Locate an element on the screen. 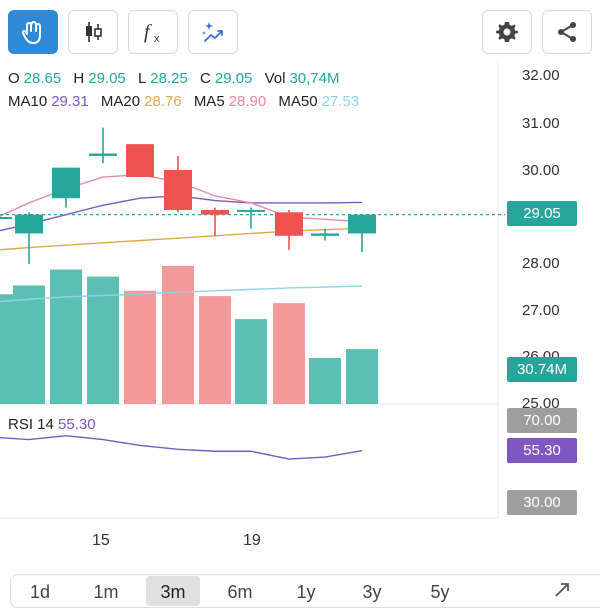 The height and width of the screenshot is (610, 600). rsi-value-tag: 55.30 is located at coordinates (542, 450).